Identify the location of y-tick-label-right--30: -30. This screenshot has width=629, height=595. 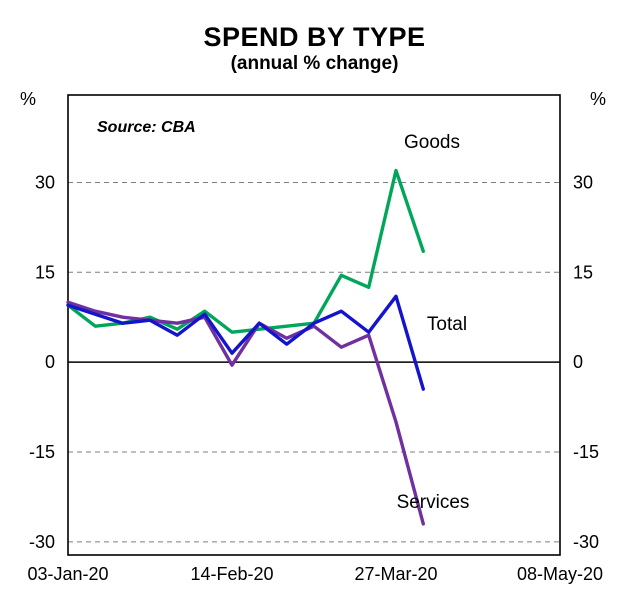
(586, 542).